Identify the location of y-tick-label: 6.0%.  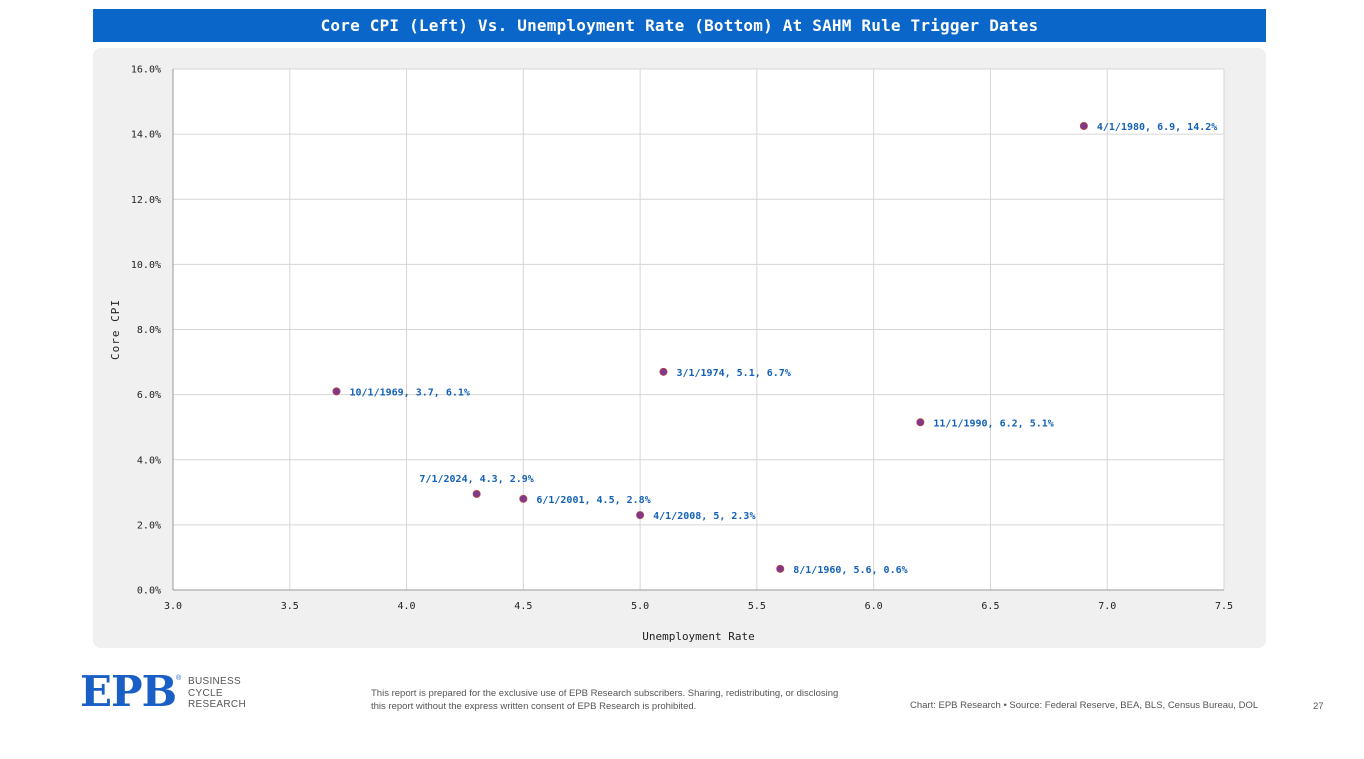
(149, 395).